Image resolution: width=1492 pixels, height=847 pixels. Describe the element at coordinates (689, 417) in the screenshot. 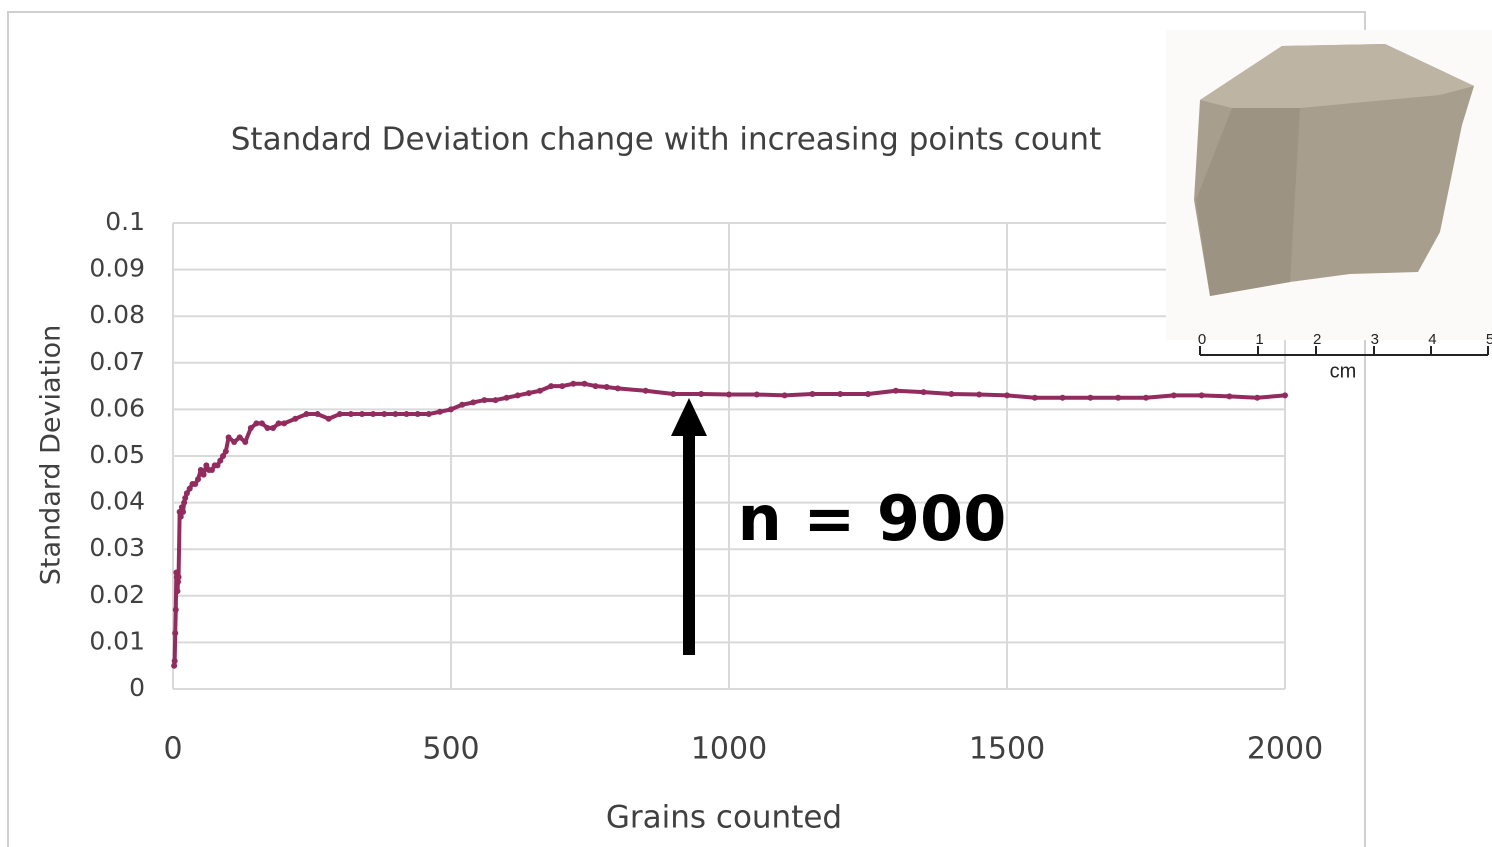

I see `arrow-head` at that location.